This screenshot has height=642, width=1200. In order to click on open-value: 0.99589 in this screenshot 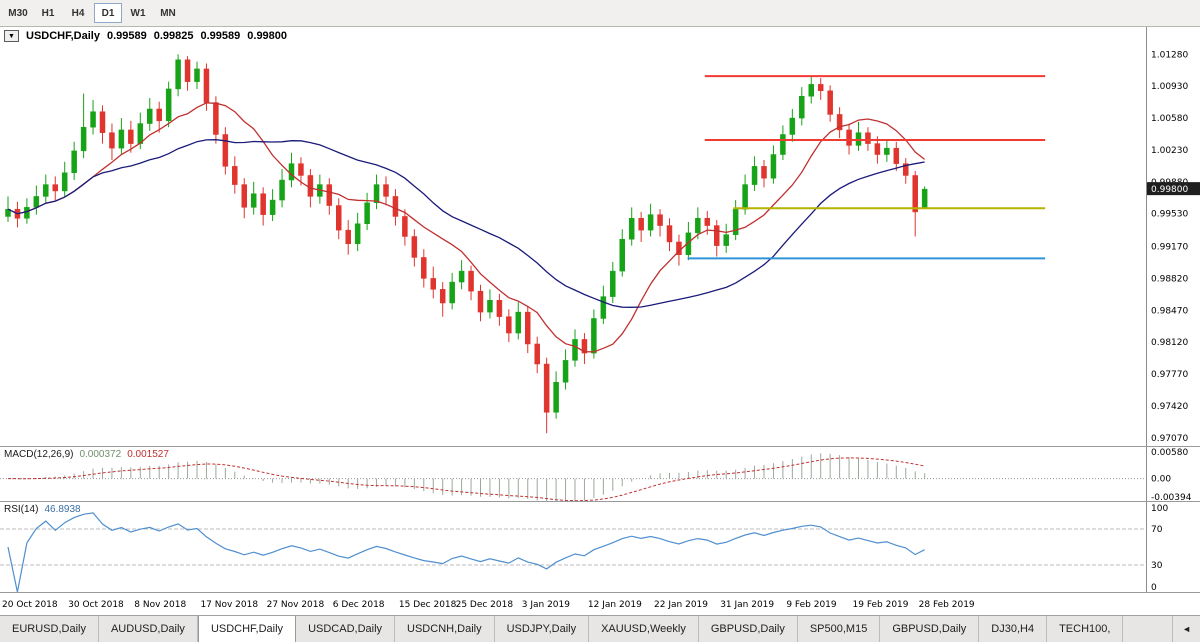, I will do `click(126, 36)`.